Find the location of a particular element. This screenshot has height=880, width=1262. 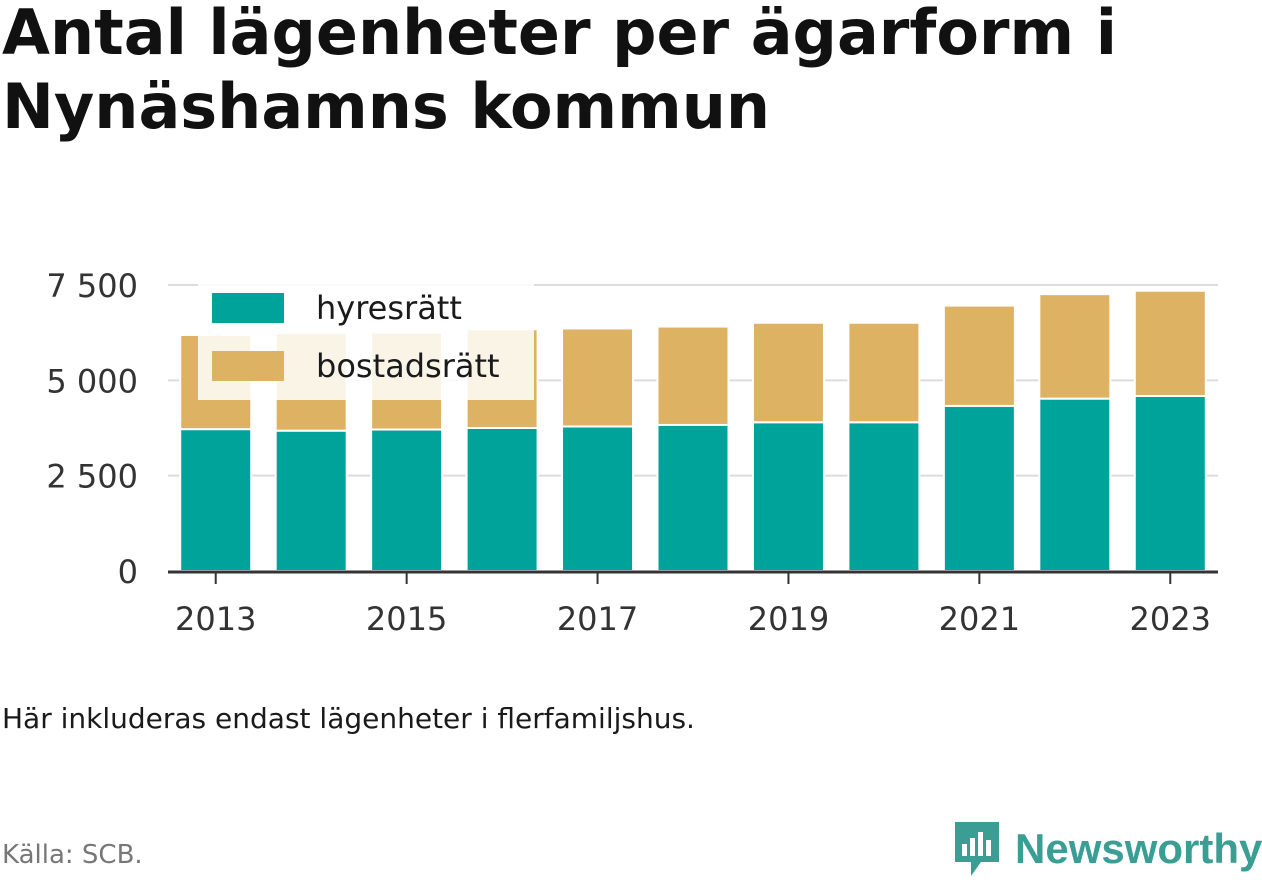

chart-title-line-1: Antal lägenheter per ägarform i is located at coordinates (559, 34).